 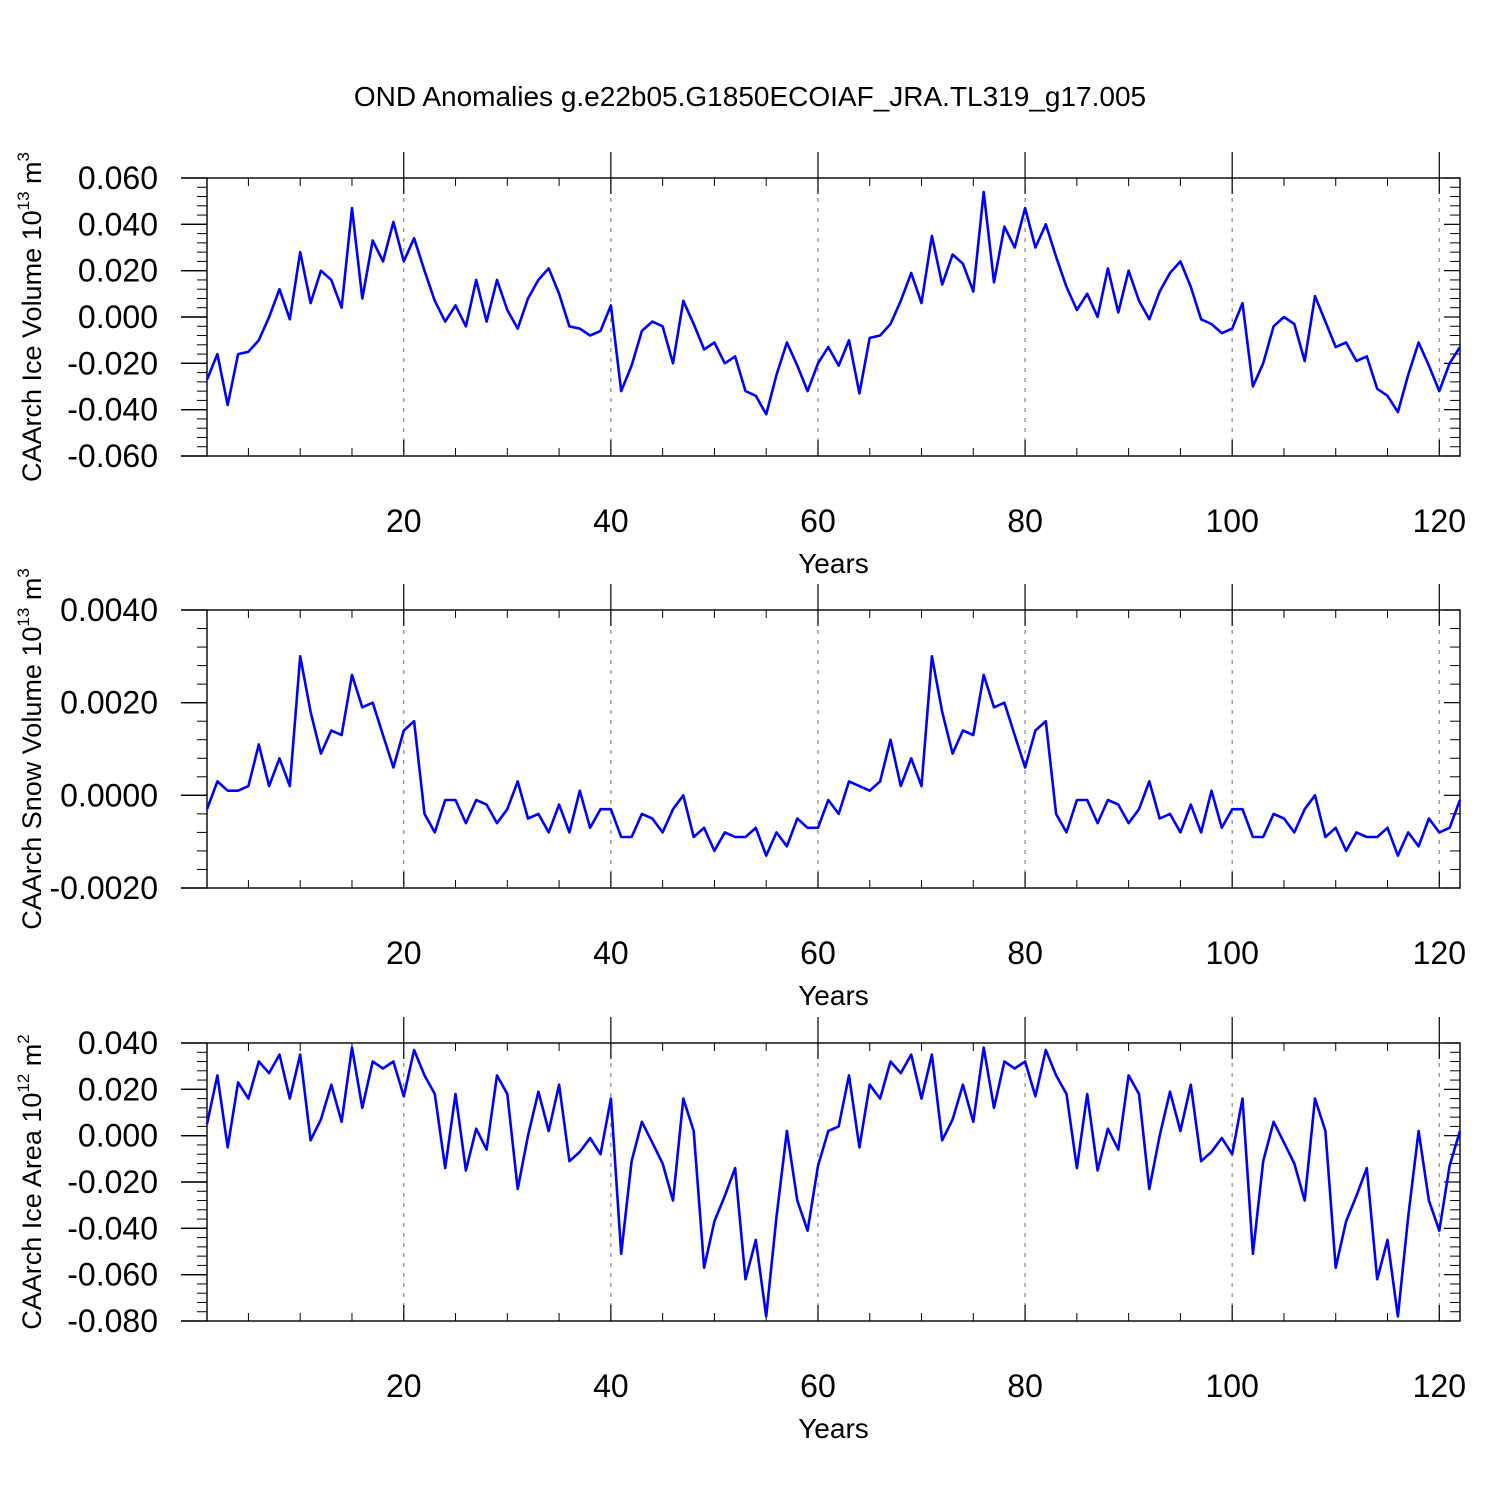 What do you see at coordinates (833, 755) in the screenshot?
I see `series-line-snow-volume` at bounding box center [833, 755].